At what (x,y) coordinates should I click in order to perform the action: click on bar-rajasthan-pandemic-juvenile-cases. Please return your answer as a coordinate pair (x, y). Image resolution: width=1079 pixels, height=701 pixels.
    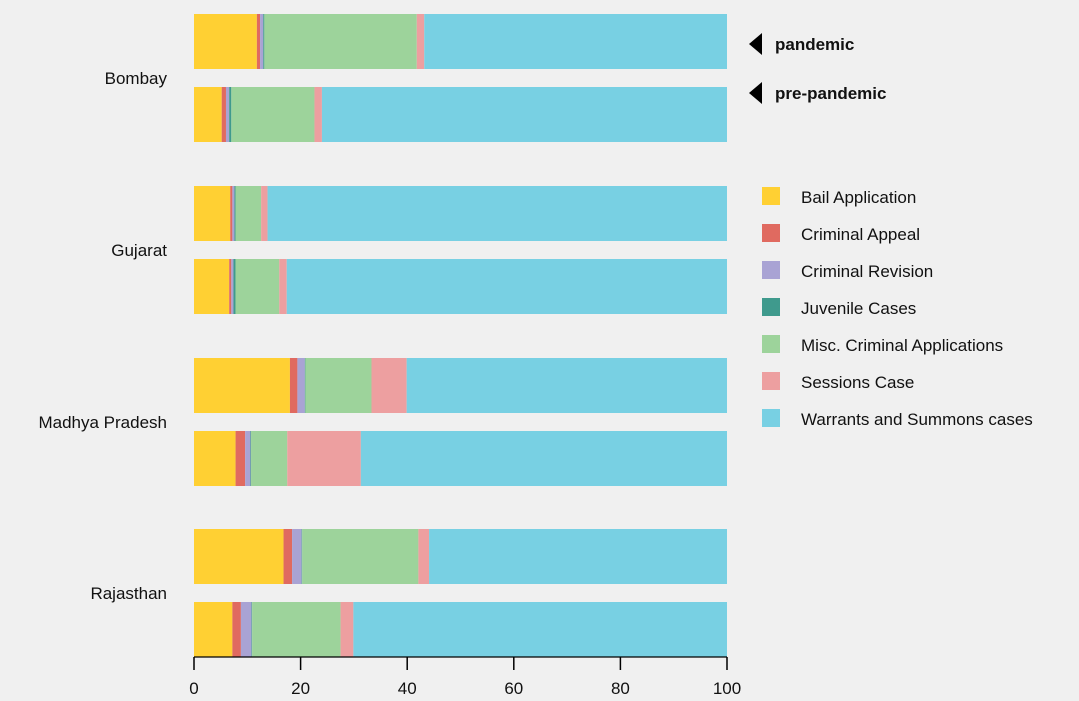
    Looking at the image, I should click on (302, 556).